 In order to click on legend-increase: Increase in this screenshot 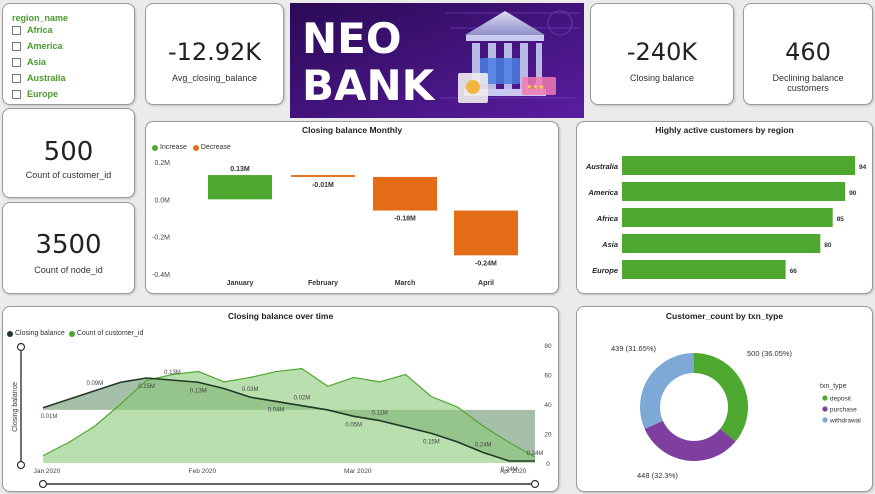, I will do `click(169, 147)`.